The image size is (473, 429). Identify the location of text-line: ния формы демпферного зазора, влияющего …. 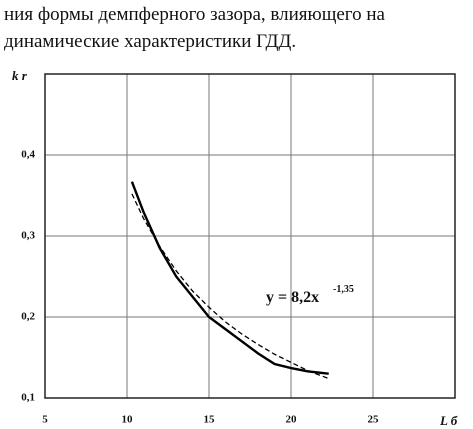
(195, 14).